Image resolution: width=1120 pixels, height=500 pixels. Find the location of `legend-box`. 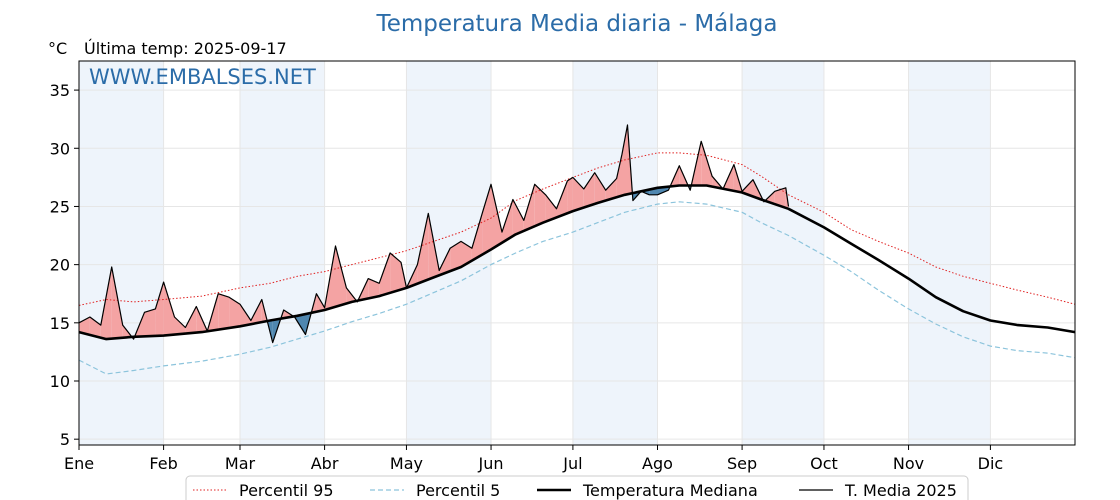

legend-box is located at coordinates (577, 487).